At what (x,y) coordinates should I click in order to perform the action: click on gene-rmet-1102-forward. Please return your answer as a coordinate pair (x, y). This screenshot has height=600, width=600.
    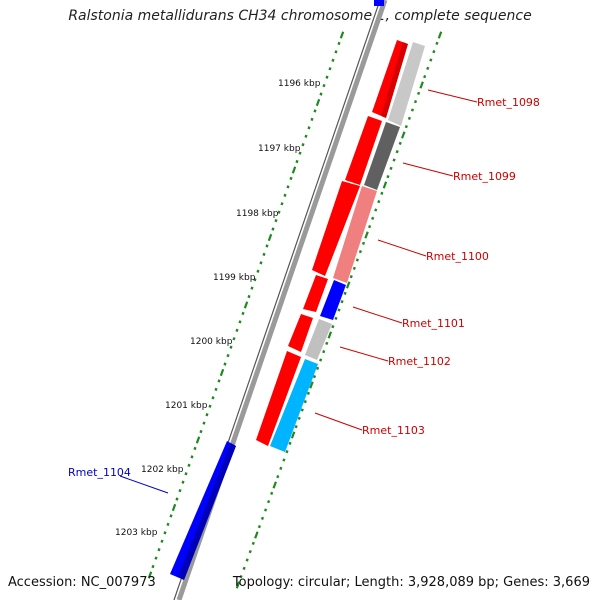
    Looking at the image, I should click on (300, 333).